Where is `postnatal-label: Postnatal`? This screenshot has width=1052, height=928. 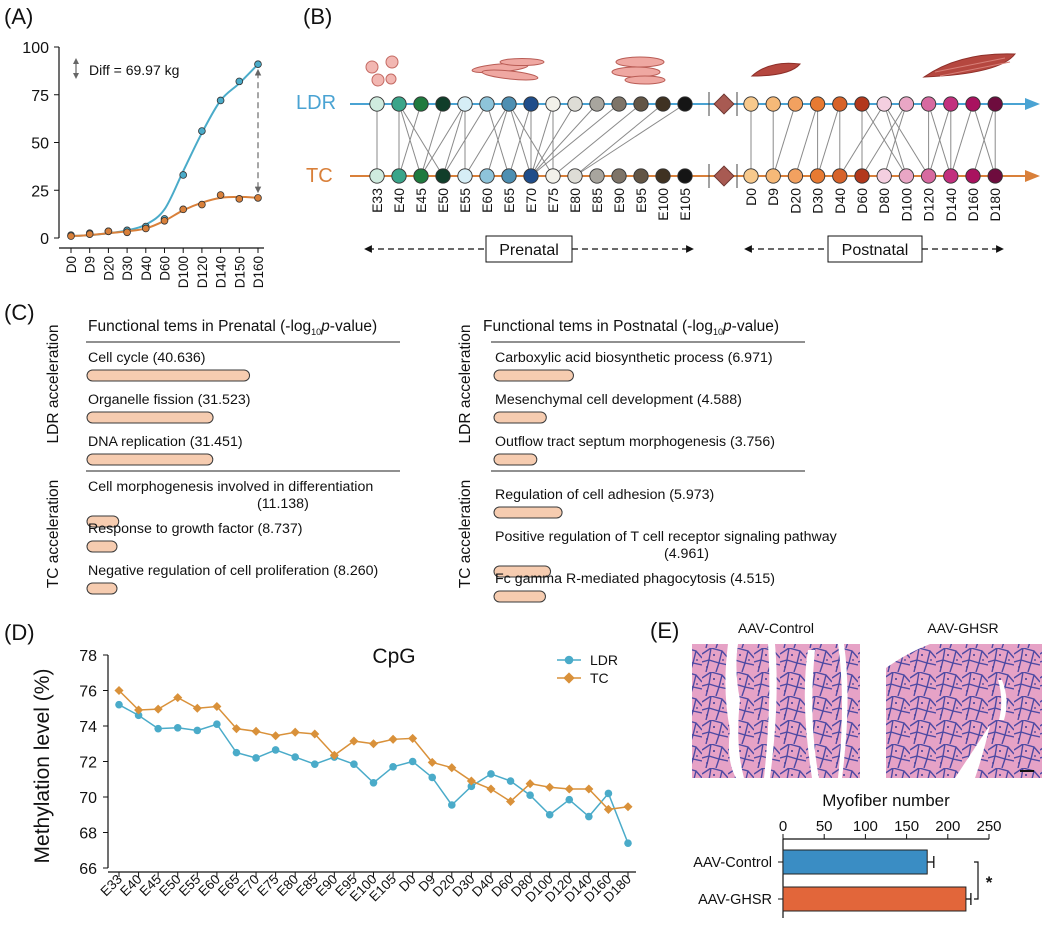 postnatal-label: Postnatal is located at coordinates (875, 250).